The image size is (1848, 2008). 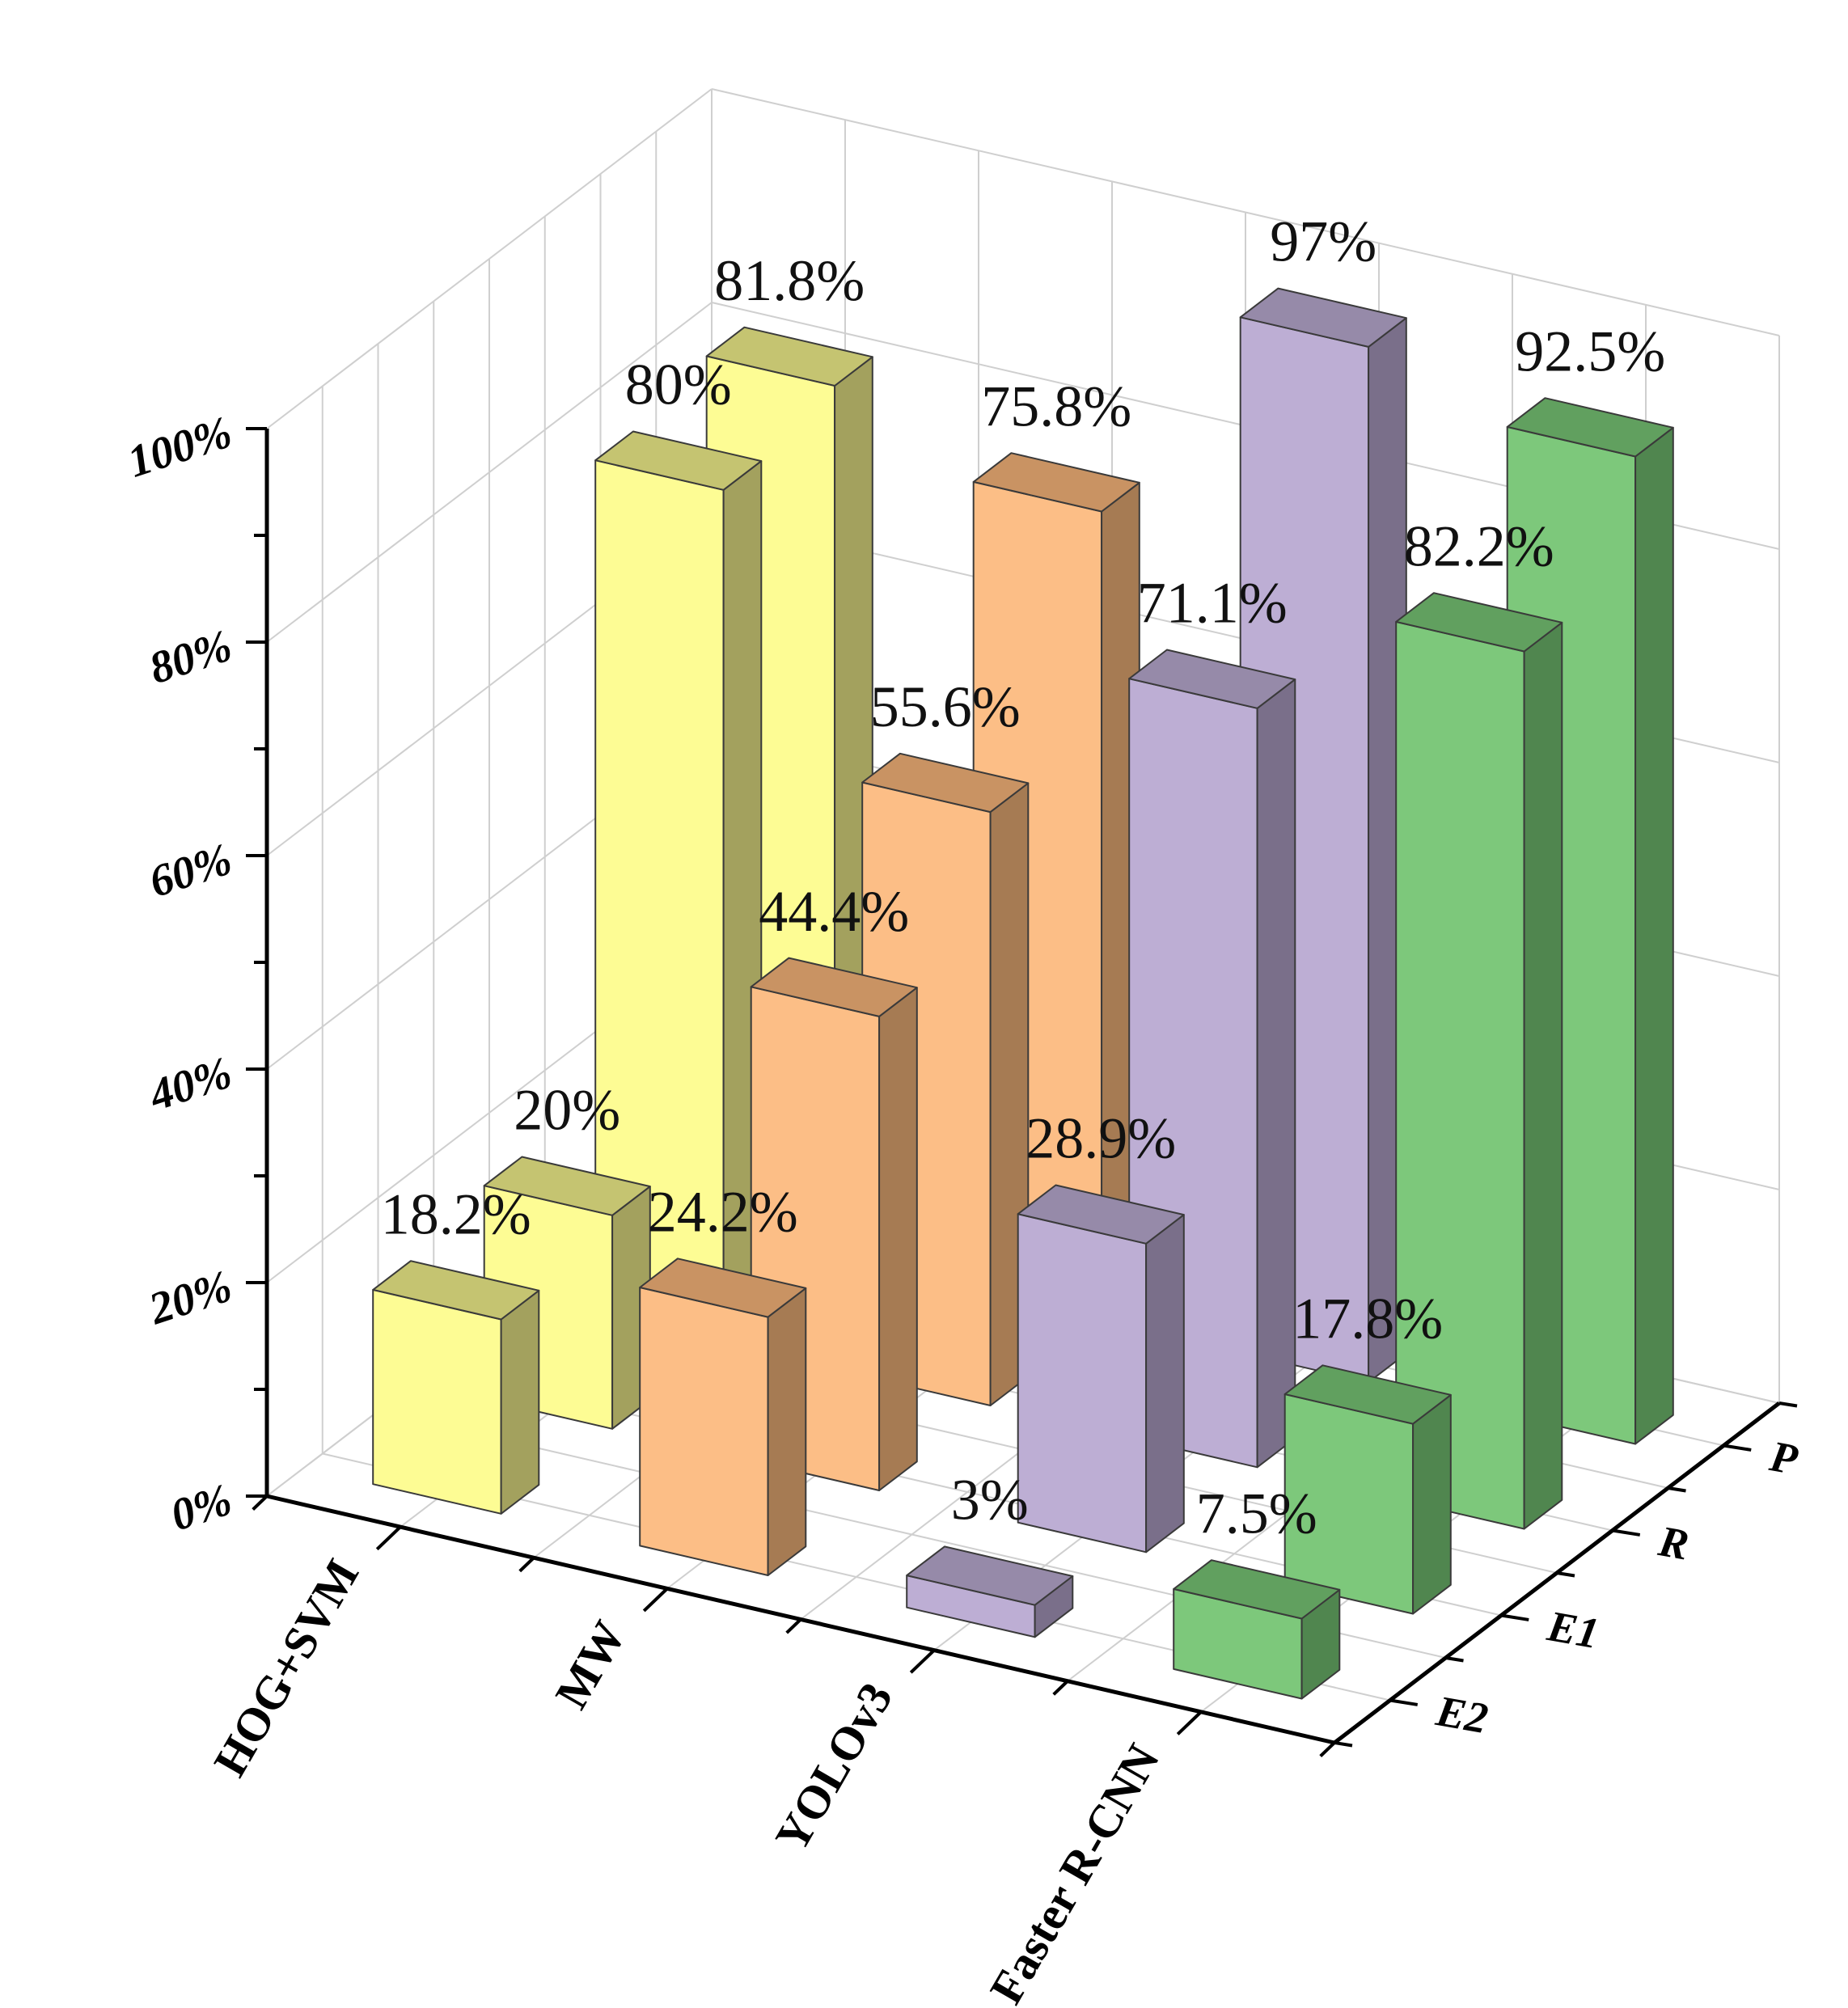 I want to click on data-label: 82.2%, so click(x=1479, y=546).